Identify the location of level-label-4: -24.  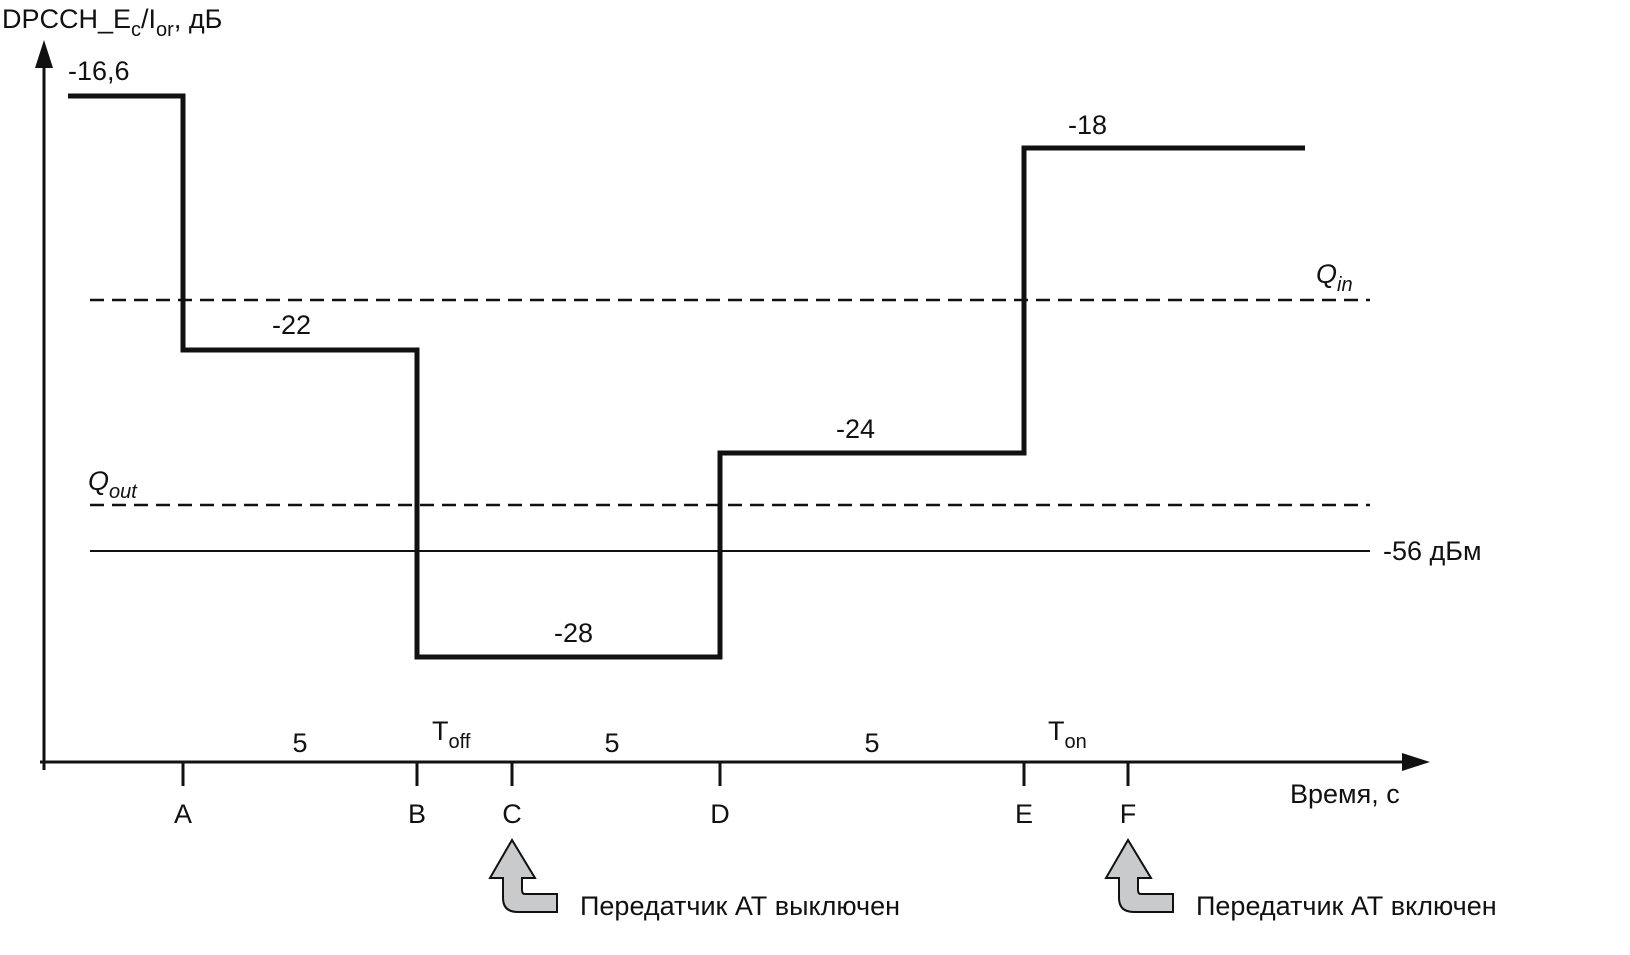
(855, 429).